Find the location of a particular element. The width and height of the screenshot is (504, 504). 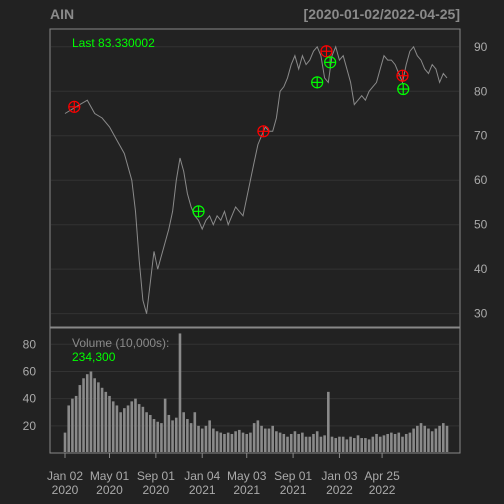

x-tick-year: 2022 is located at coordinates (382, 490).